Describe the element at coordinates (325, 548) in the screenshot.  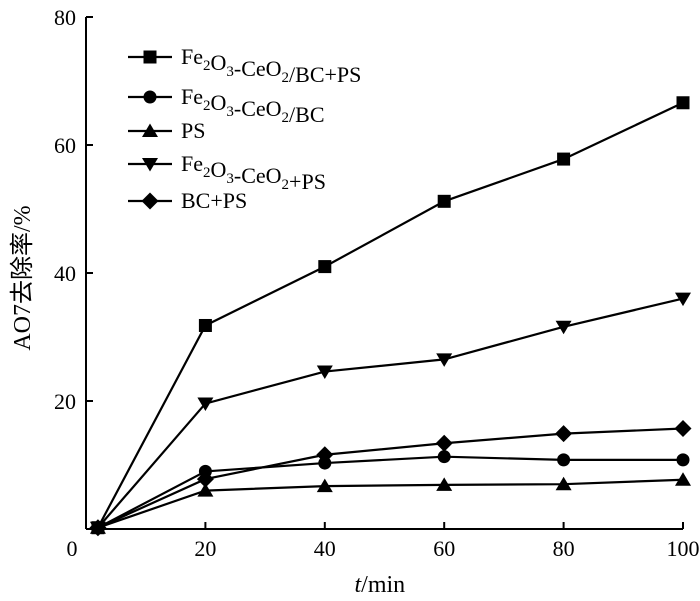
I see `x-tick-label: 40` at that location.